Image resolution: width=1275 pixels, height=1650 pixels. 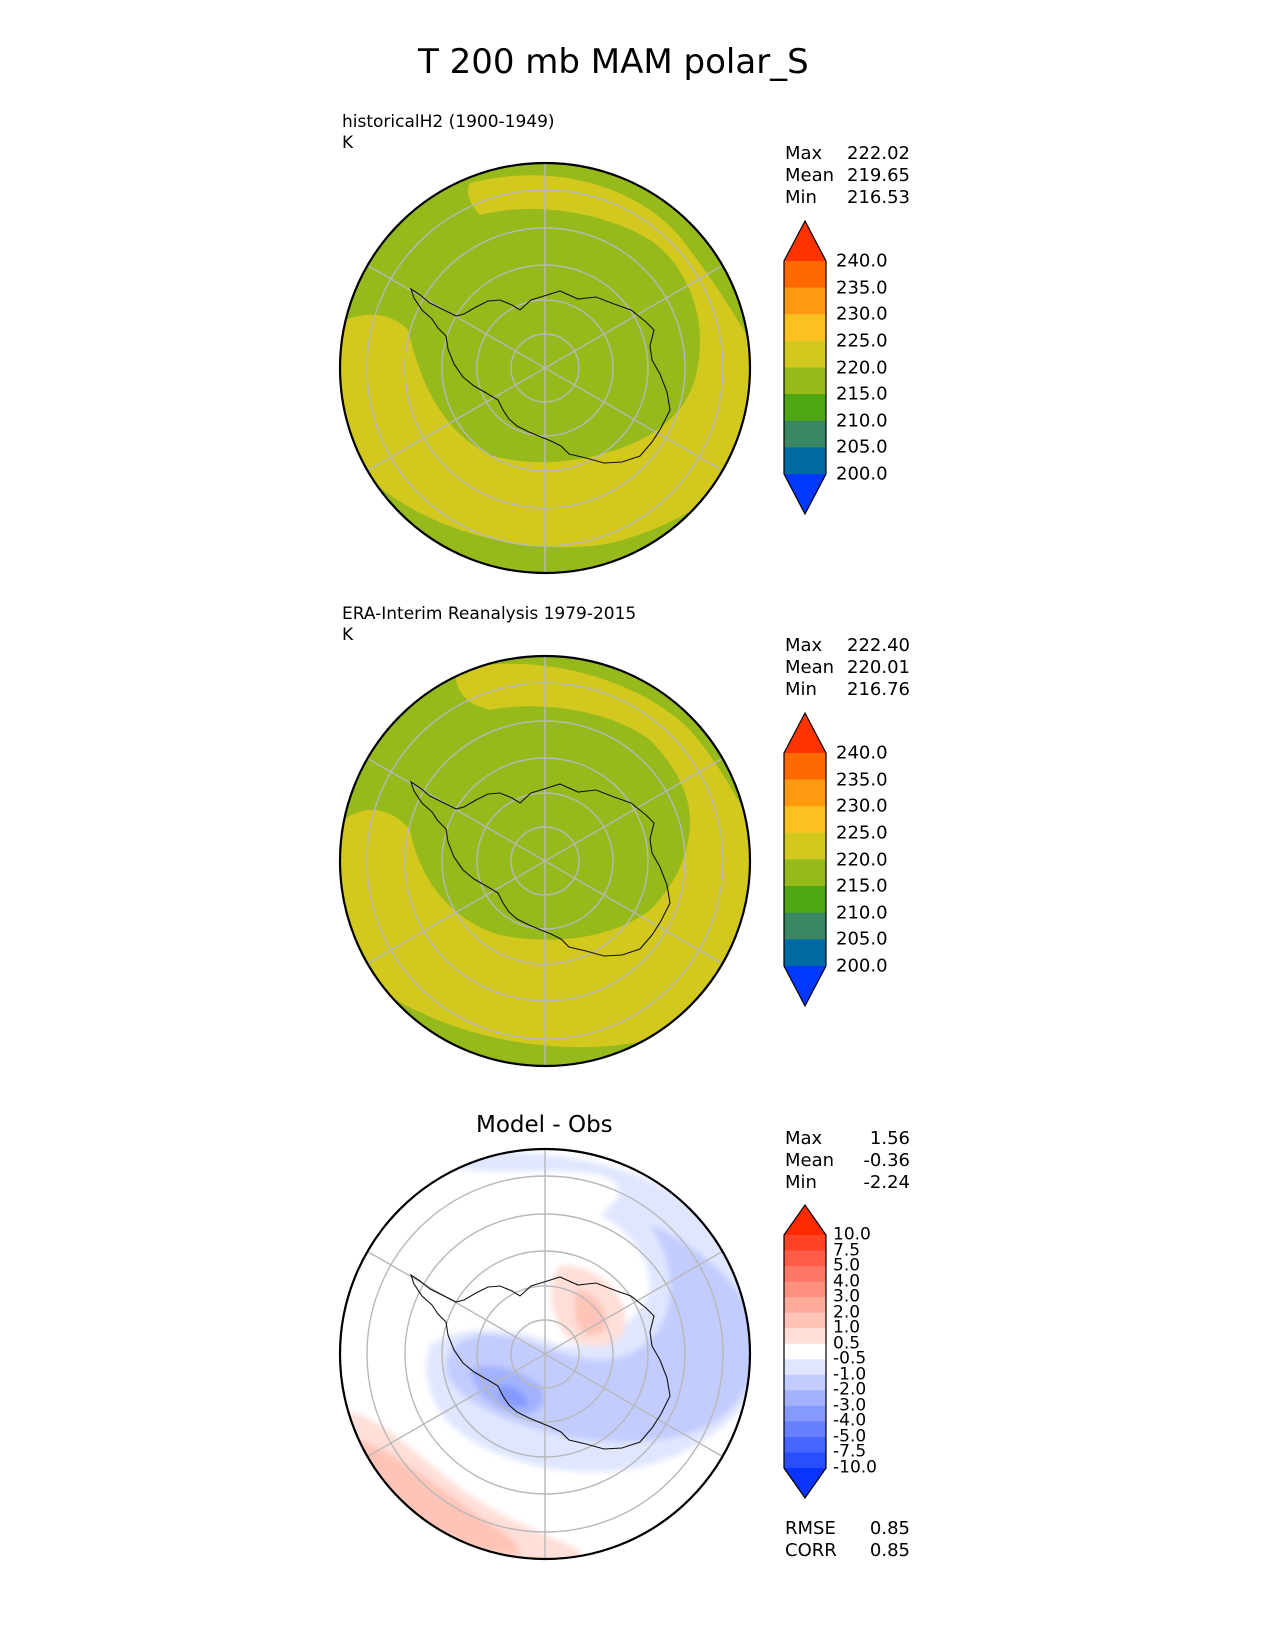 I want to click on panel-title-text: historicalH2 (1900-1949), so click(x=448, y=122).